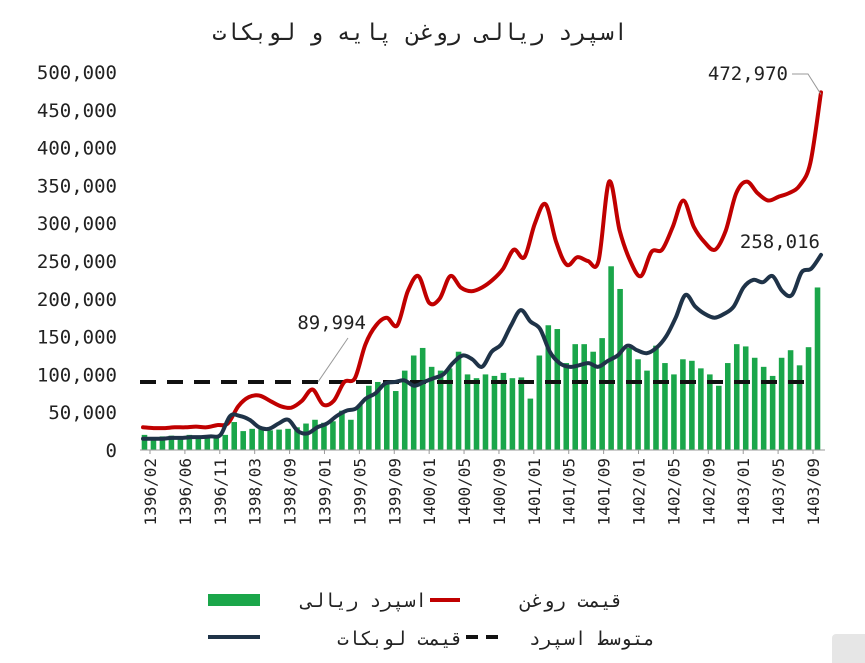 This screenshot has width=865, height=663. I want to click on chart-title: اسپرد ریالی روغن پایه و لوبکات, so click(419, 33).